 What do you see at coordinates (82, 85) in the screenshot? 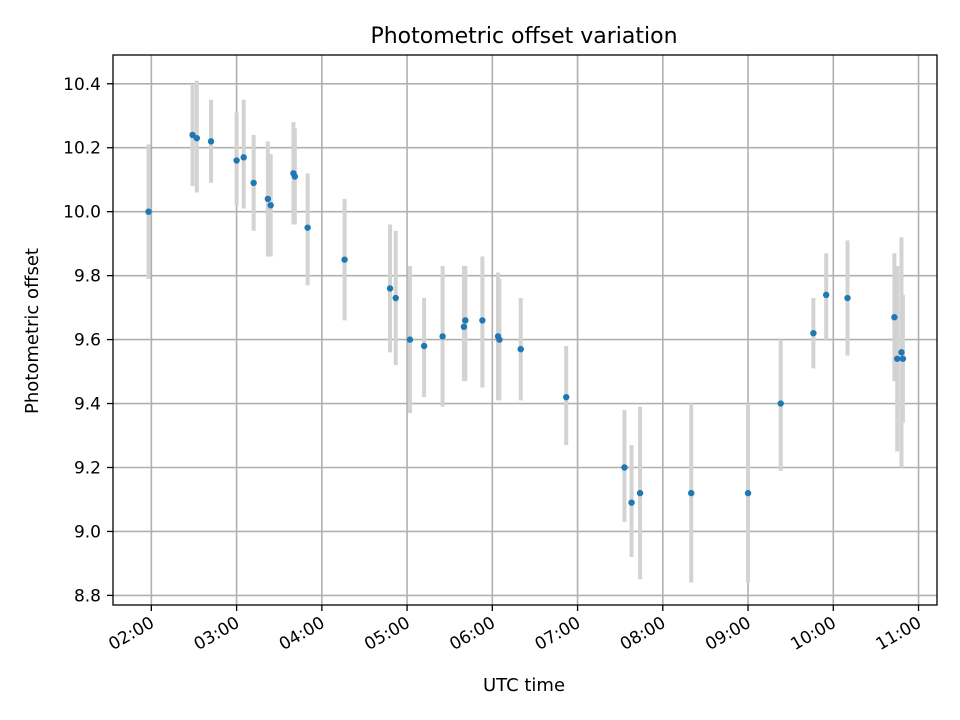
I see `y-tick-label: 10.4` at bounding box center [82, 85].